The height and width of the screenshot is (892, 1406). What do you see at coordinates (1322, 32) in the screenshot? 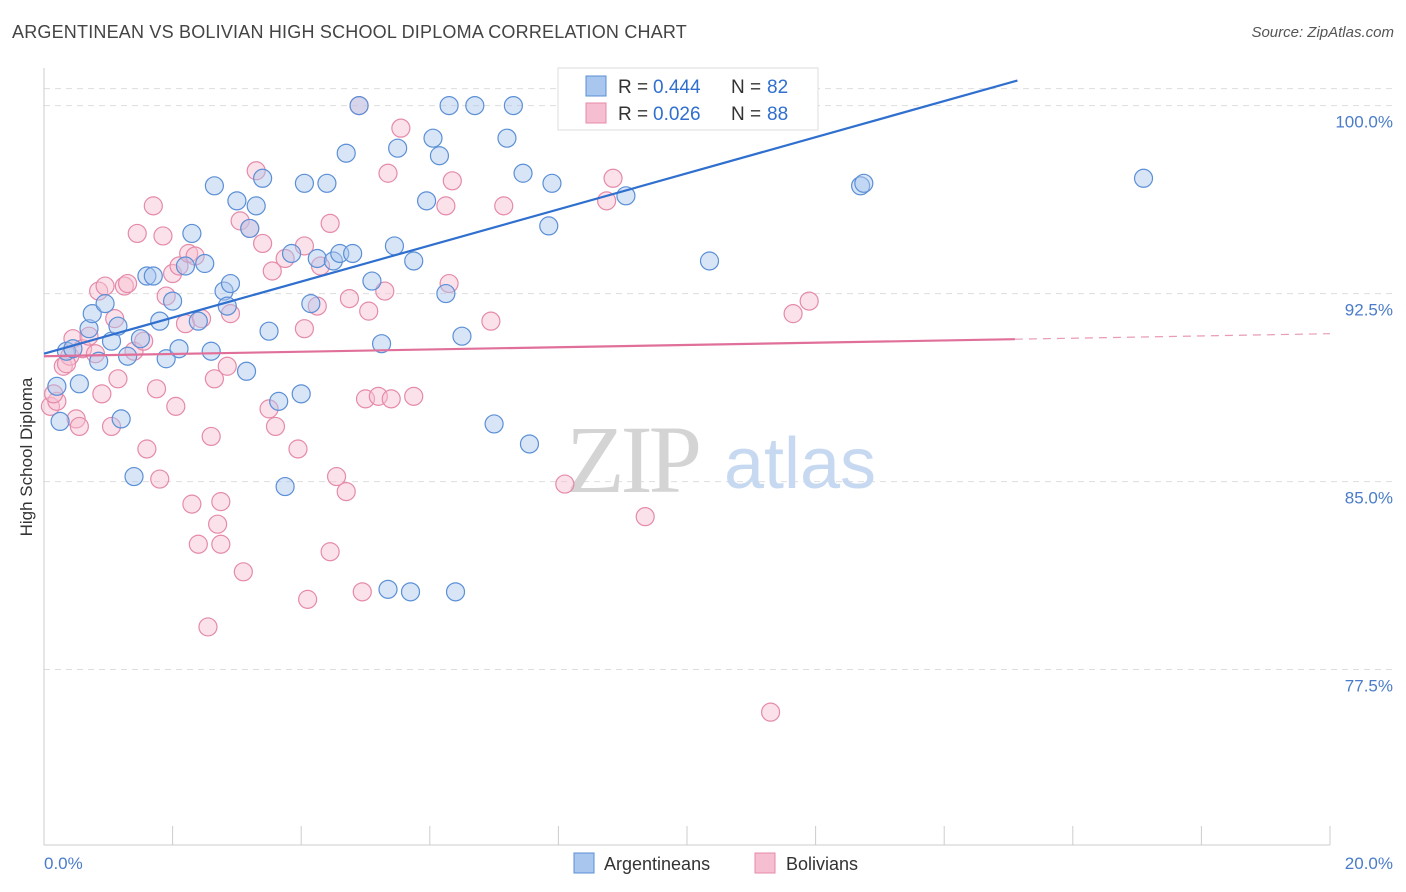
I see `source-credit: Source: ZipAtlas.com` at bounding box center [1322, 32].